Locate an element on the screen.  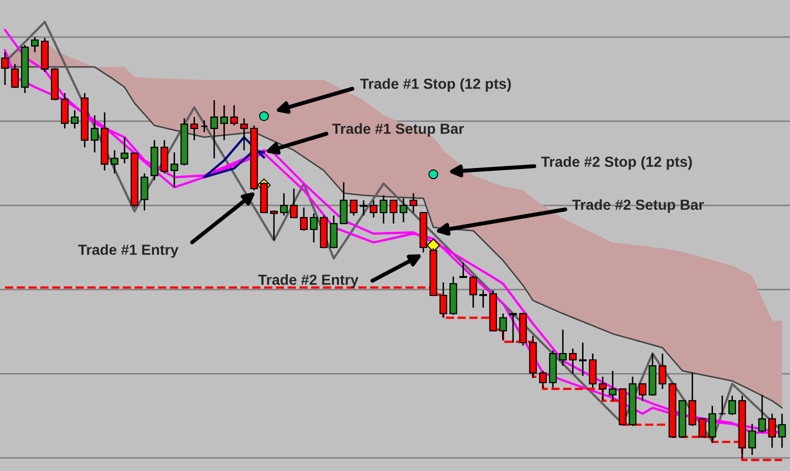
annotation: Trade #1 Entry is located at coordinates (128, 251).